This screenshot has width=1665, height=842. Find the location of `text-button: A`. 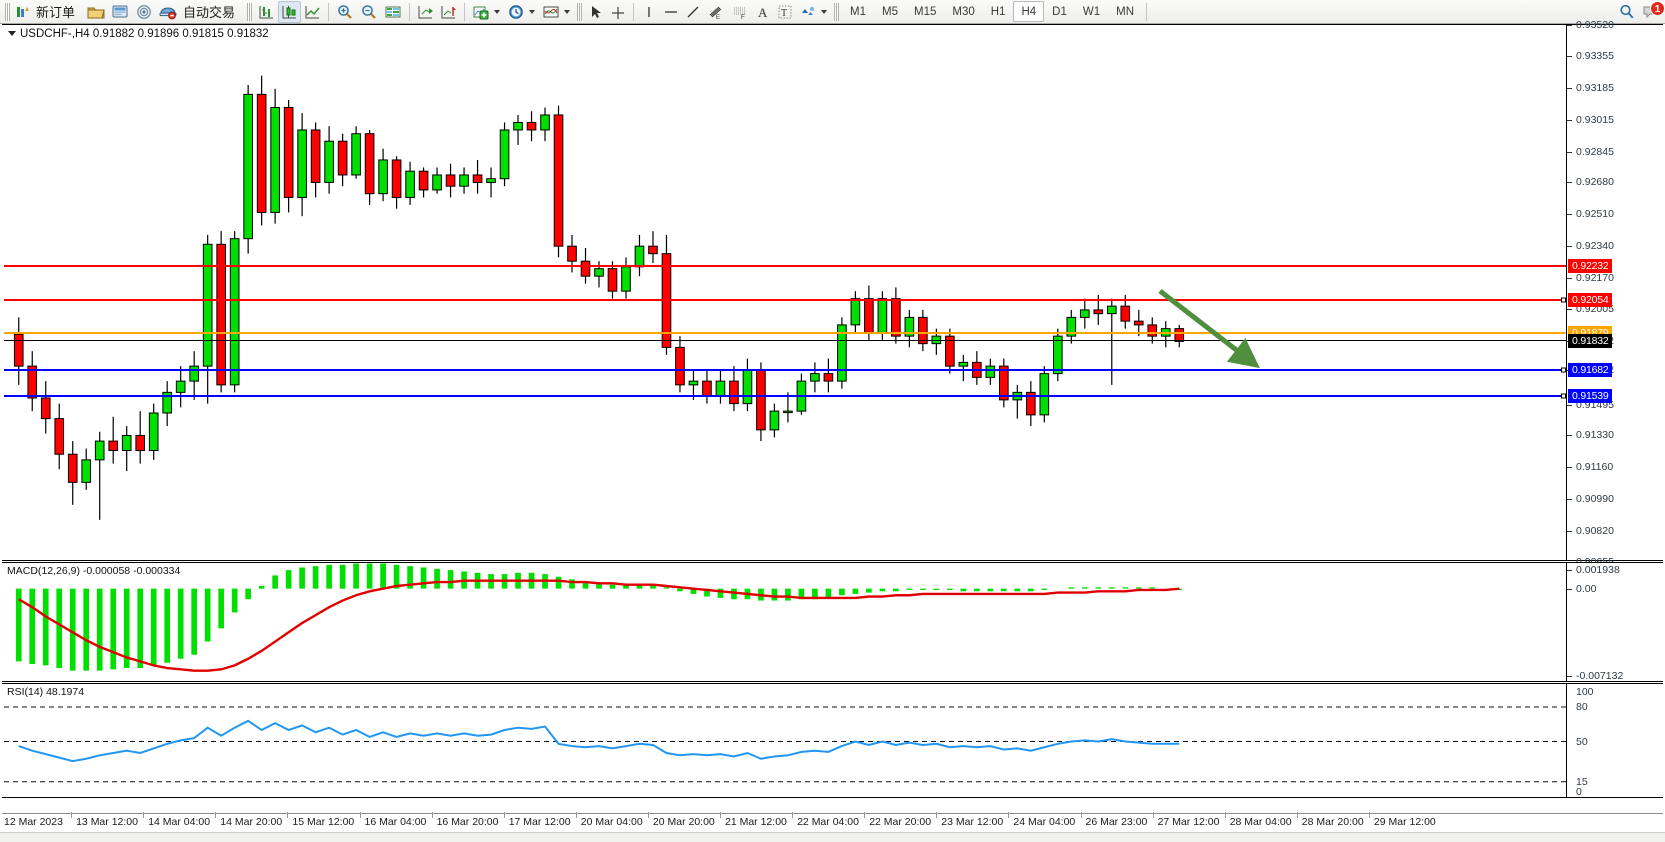

text-button: A is located at coordinates (763, 12).